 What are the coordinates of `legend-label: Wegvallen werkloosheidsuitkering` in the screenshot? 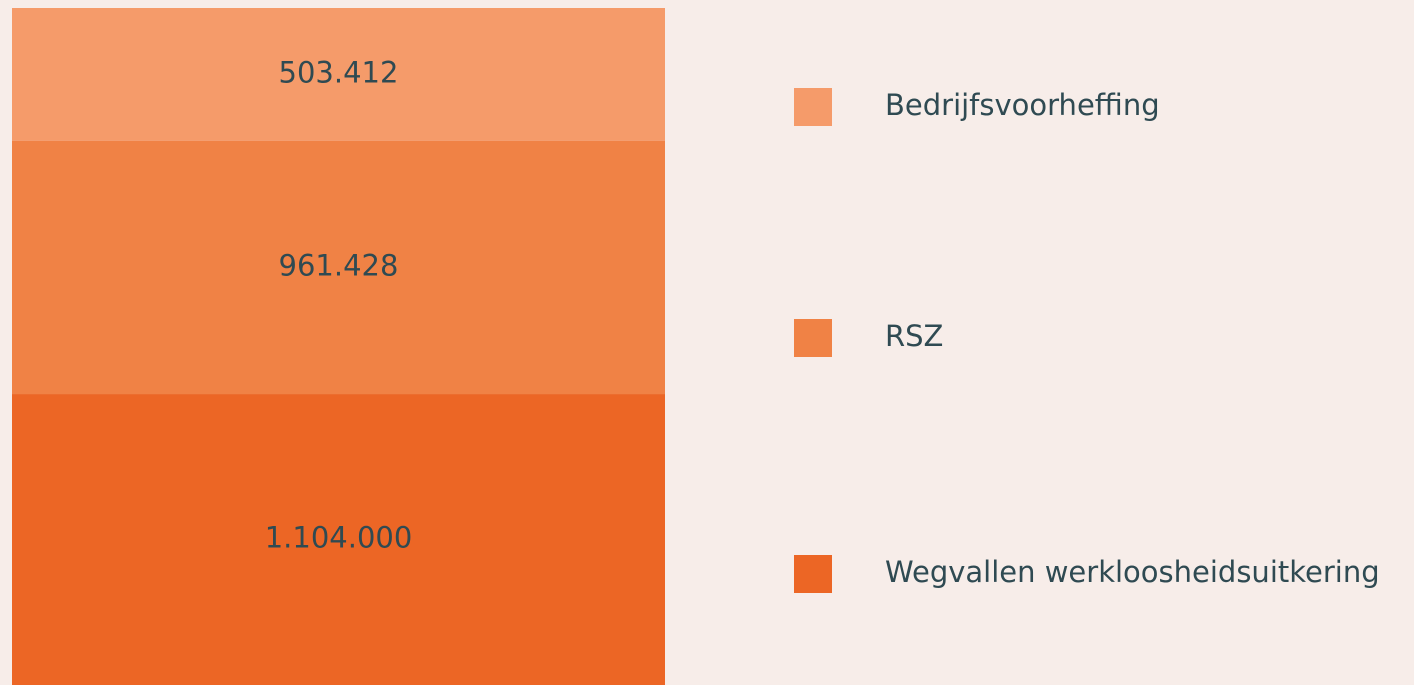 It's located at (1132, 572).